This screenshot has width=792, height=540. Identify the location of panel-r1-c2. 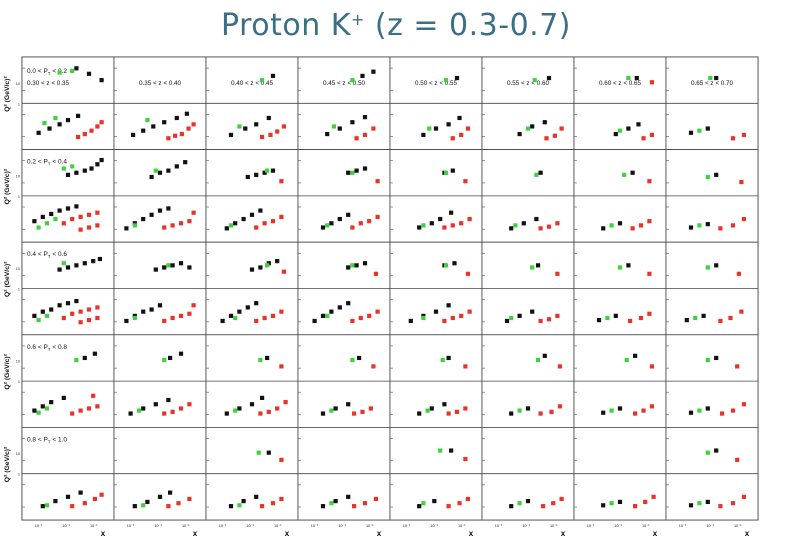
(252, 196).